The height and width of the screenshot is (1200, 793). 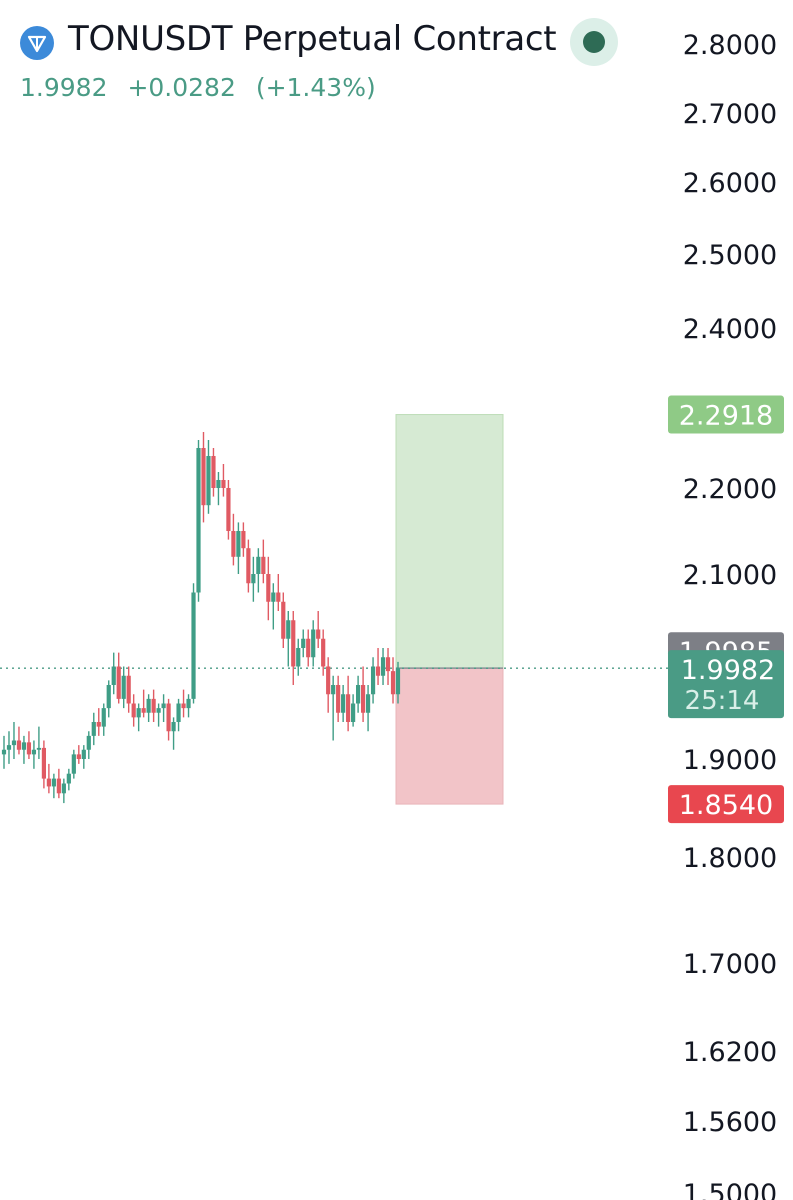 I want to click on y-tick-label: 1.5600, so click(x=730, y=1122).